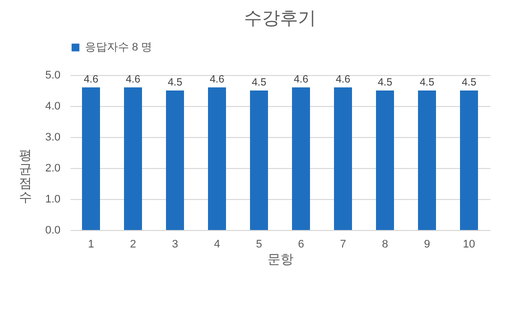 This screenshot has height=327, width=521. Describe the element at coordinates (52, 106) in the screenshot. I see `y-tick-label: 4.0` at that location.